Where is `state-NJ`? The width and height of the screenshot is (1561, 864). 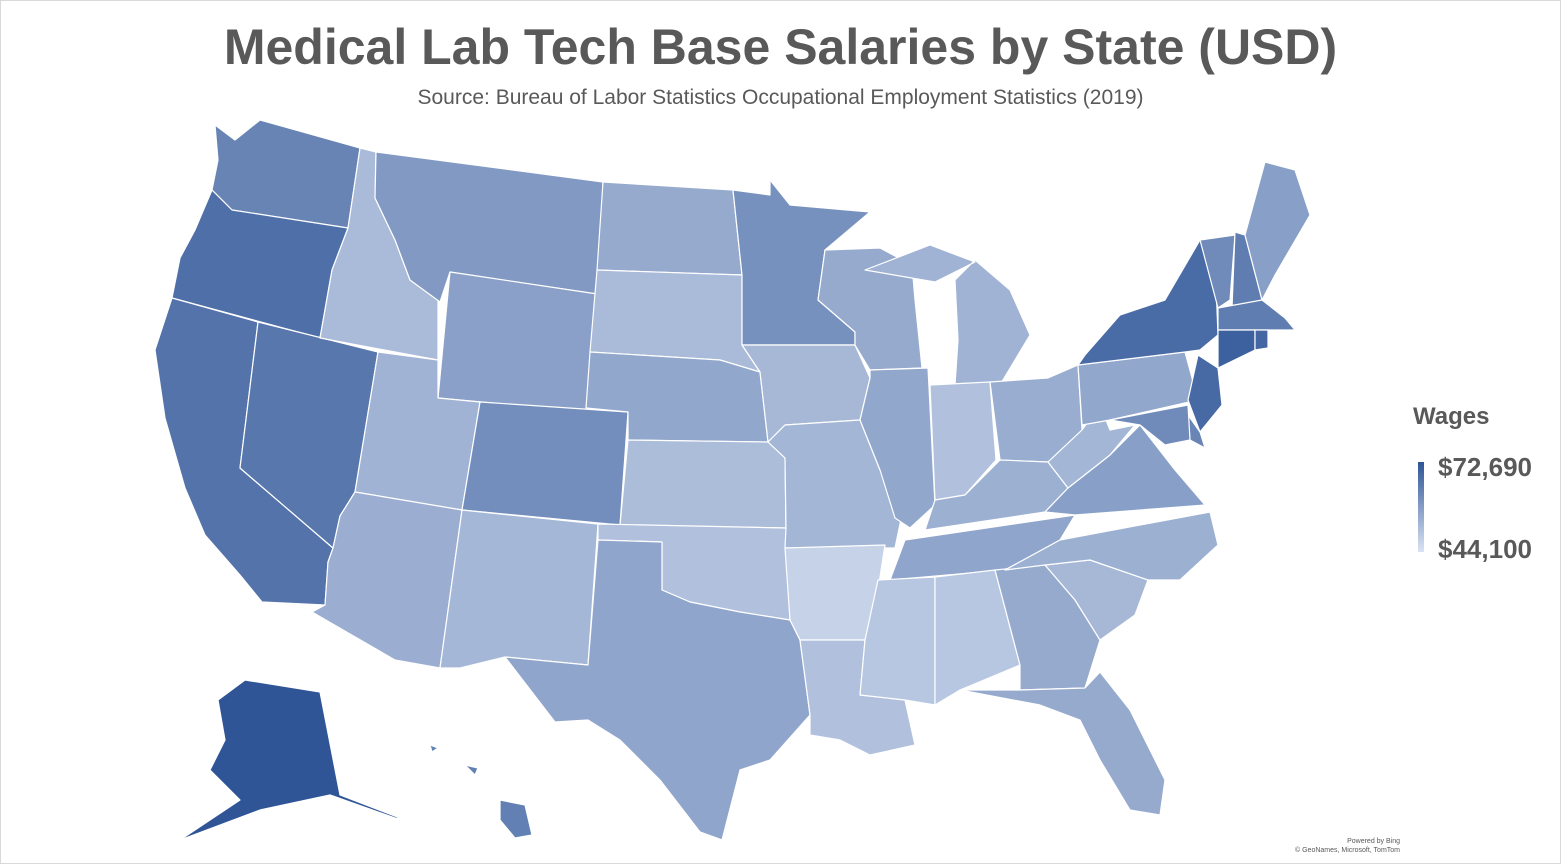 state-NJ is located at coordinates (1205, 393).